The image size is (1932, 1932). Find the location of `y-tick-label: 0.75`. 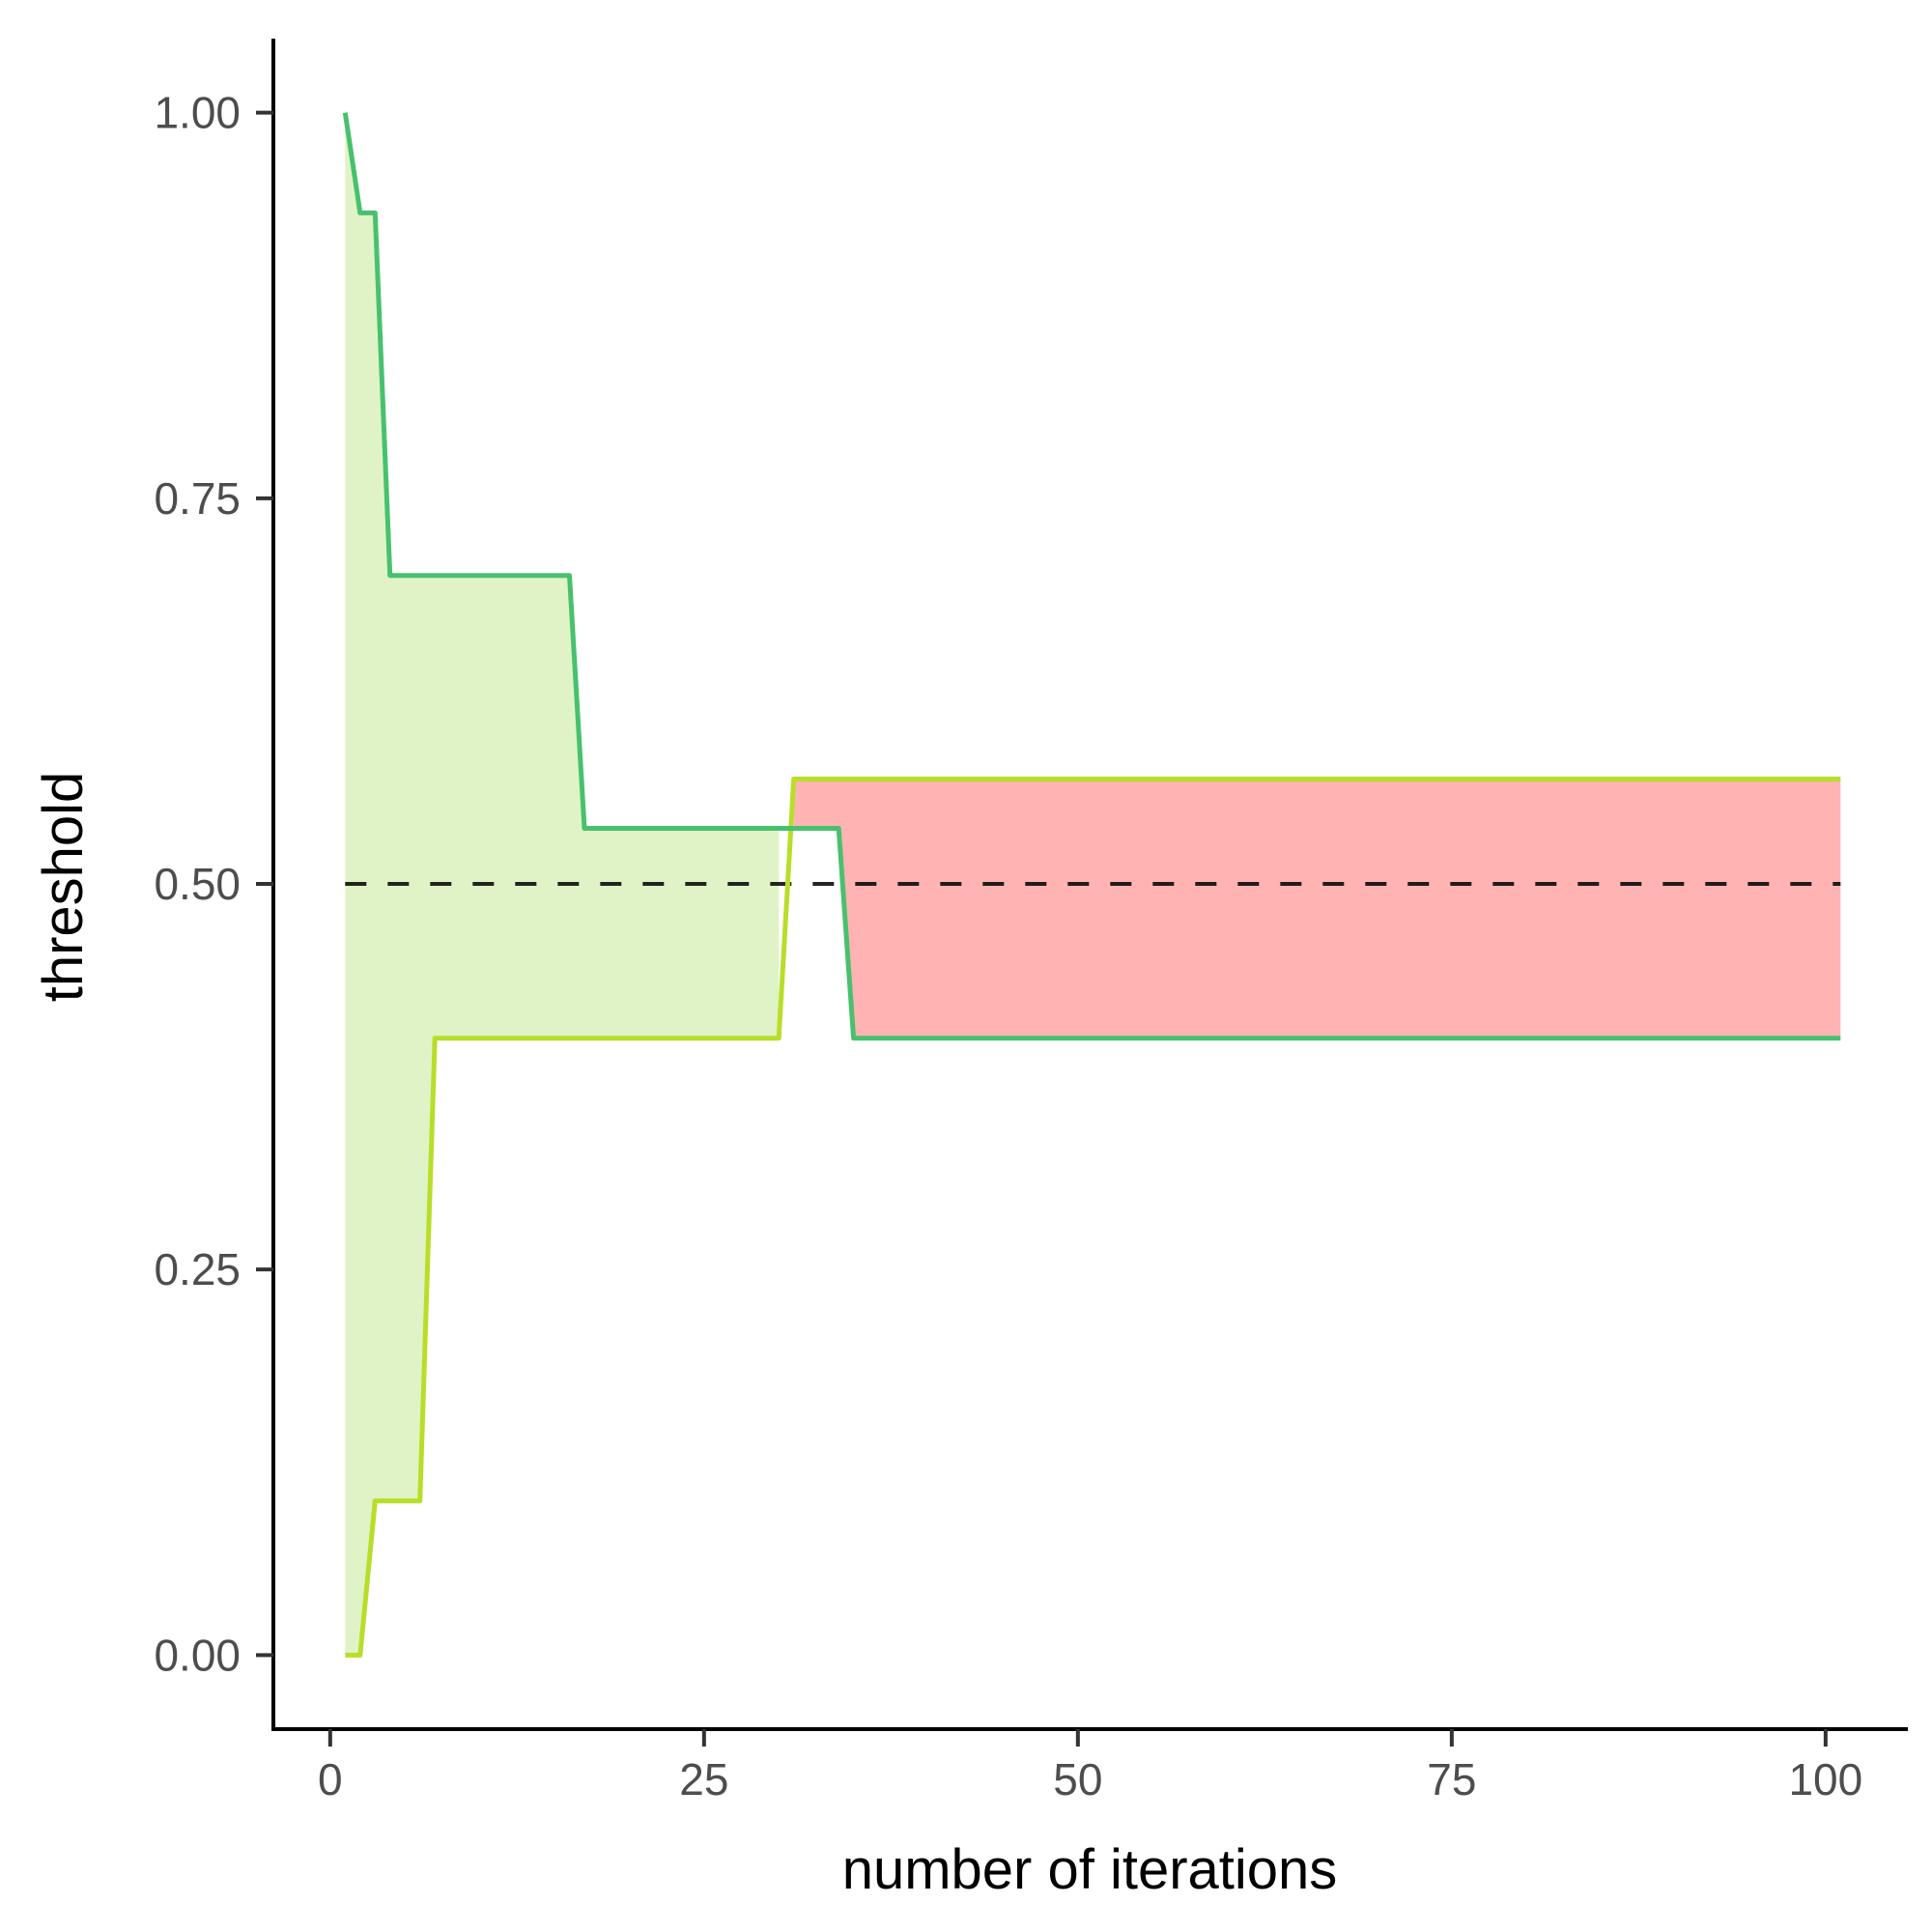

y-tick-label: 0.75 is located at coordinates (197, 498).